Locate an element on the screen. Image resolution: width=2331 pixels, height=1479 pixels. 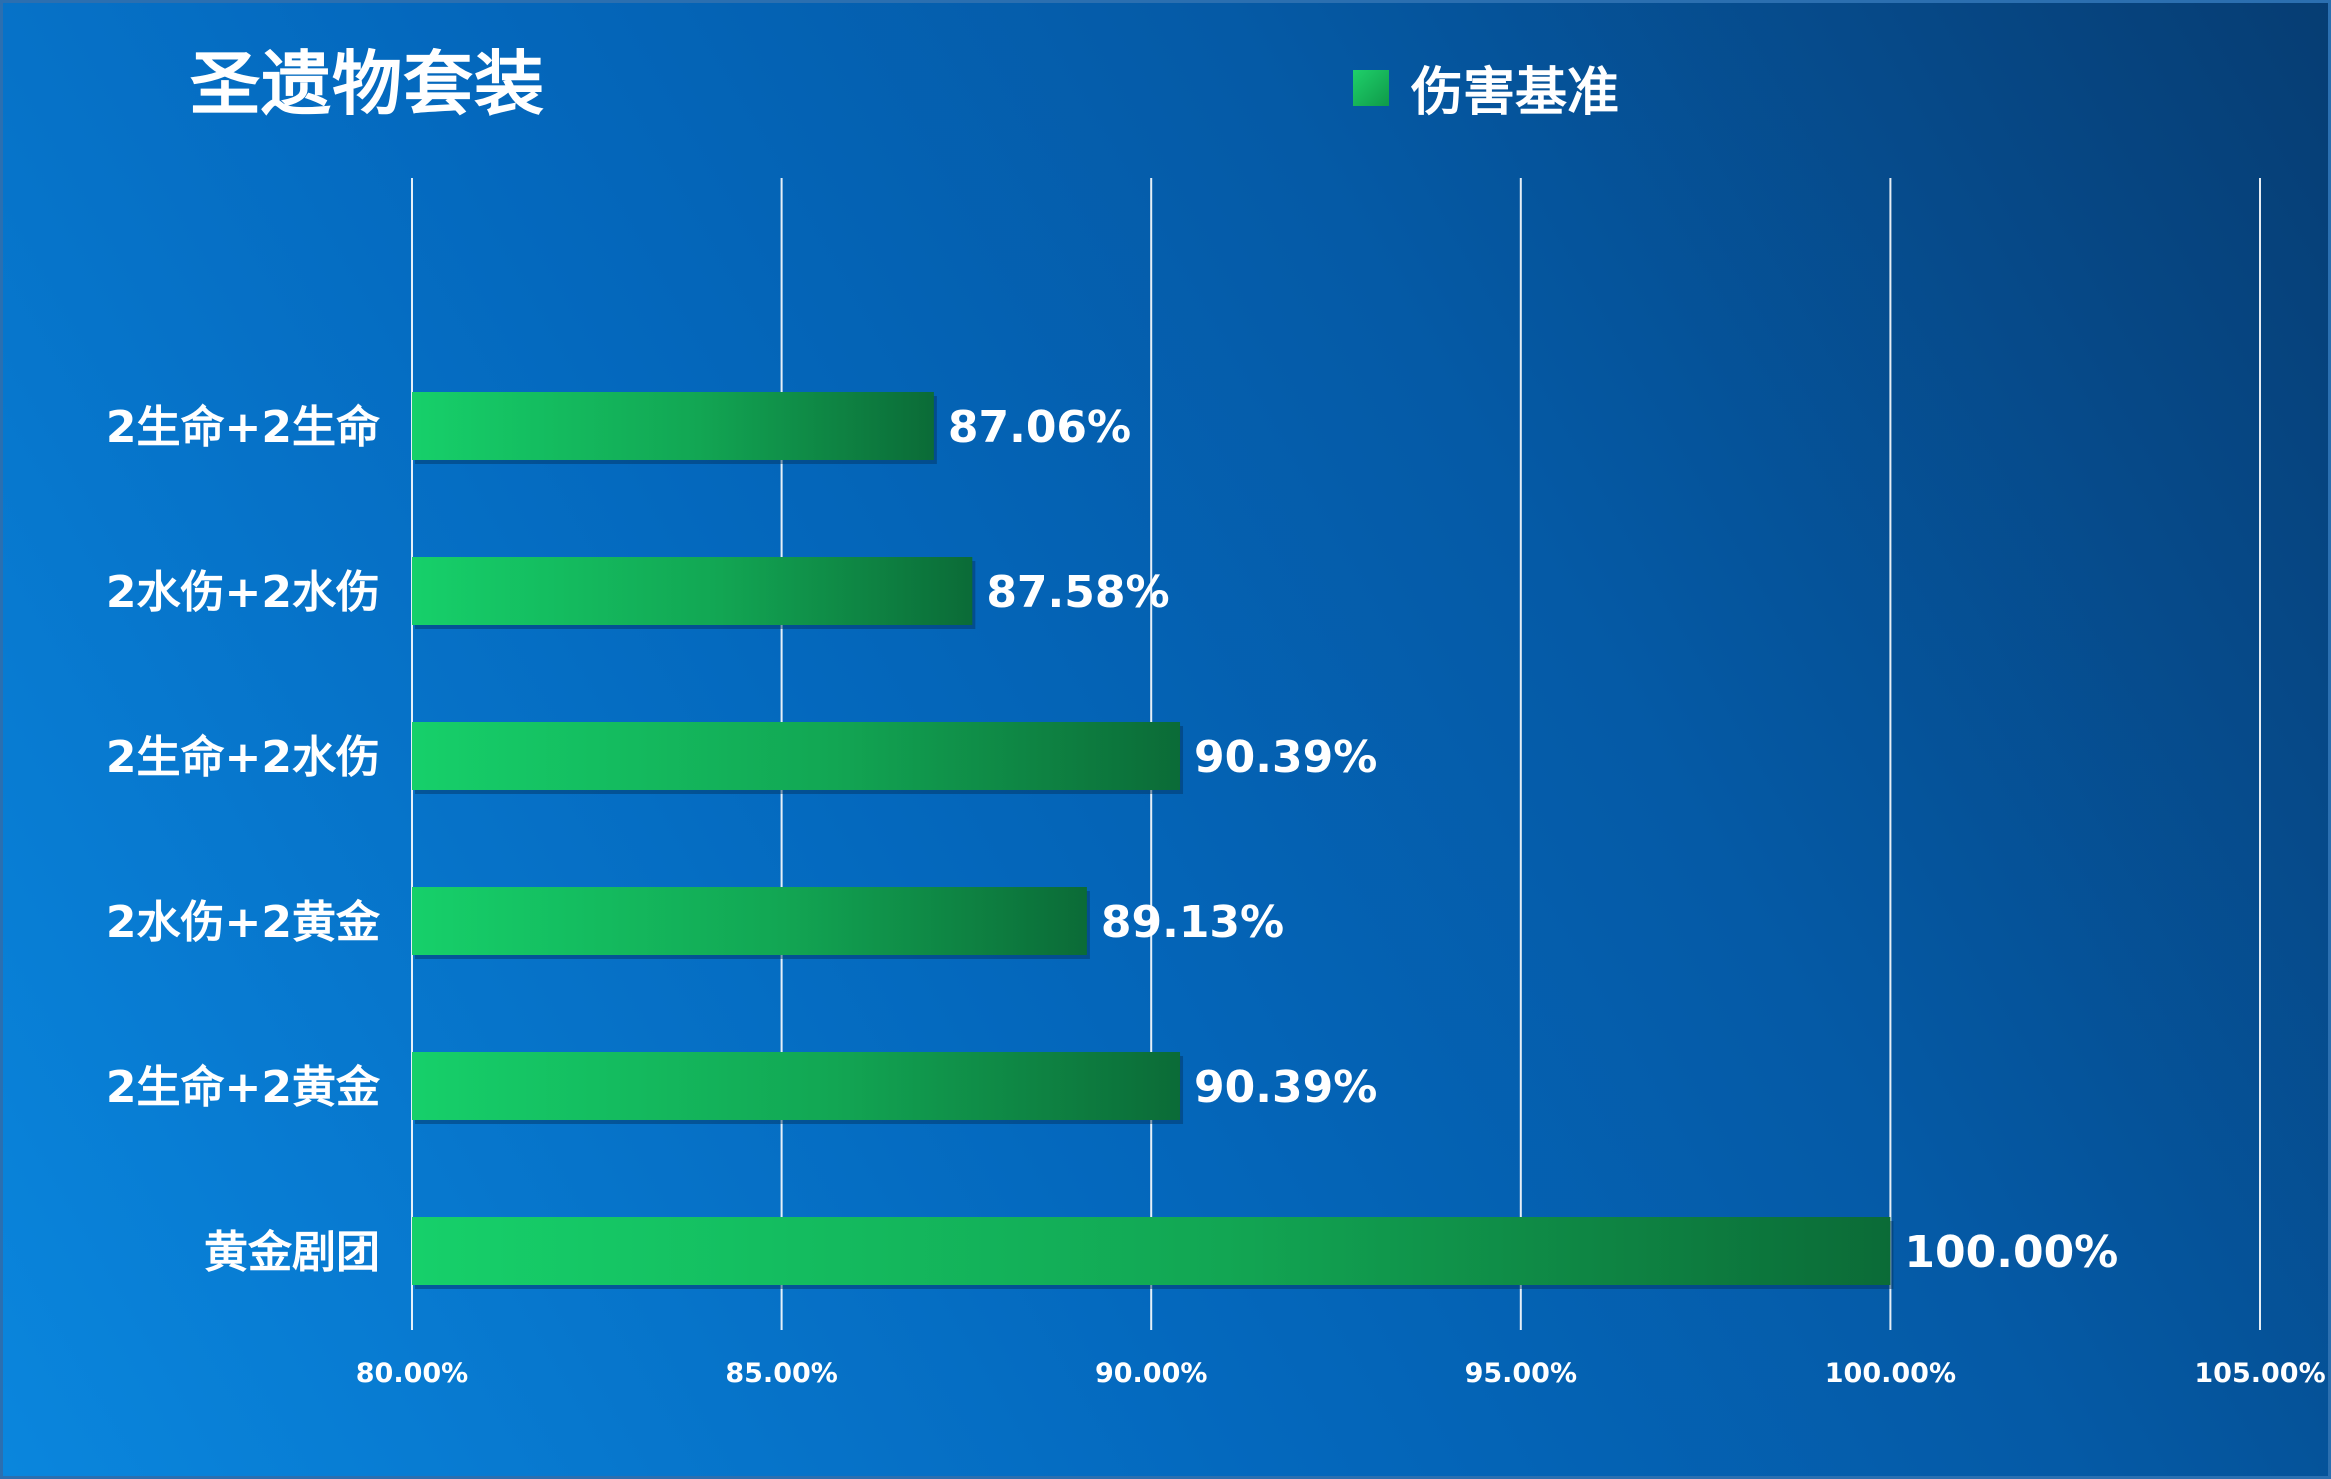
legend-swatch is located at coordinates (1371, 87).